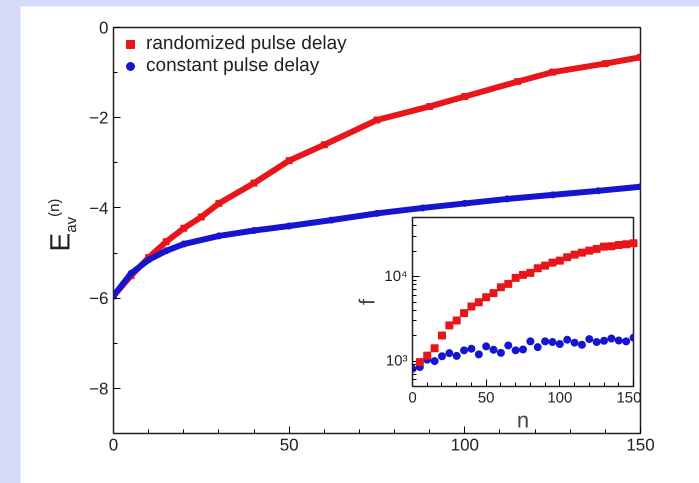 The image size is (699, 483). Describe the element at coordinates (233, 66) in the screenshot. I see `legend-label: constant pulse delay` at that location.